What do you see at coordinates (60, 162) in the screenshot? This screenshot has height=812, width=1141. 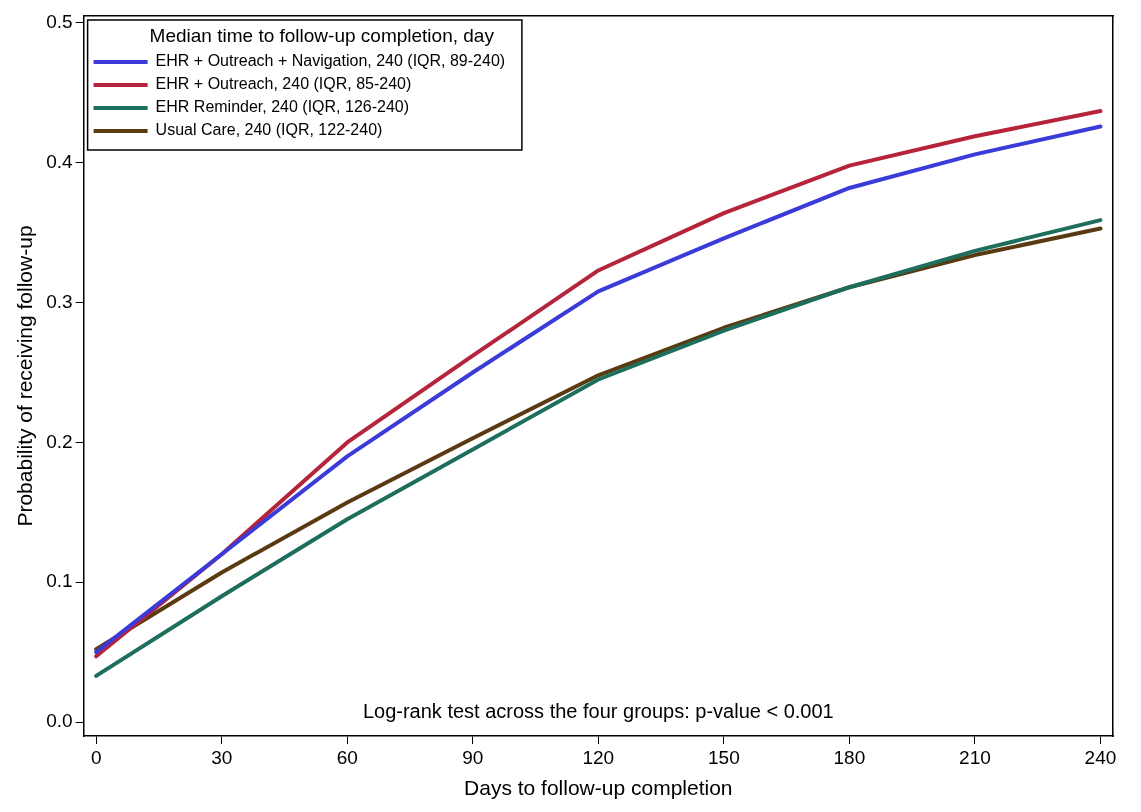 I see `y-tick-label: 0.4` at bounding box center [60, 162].